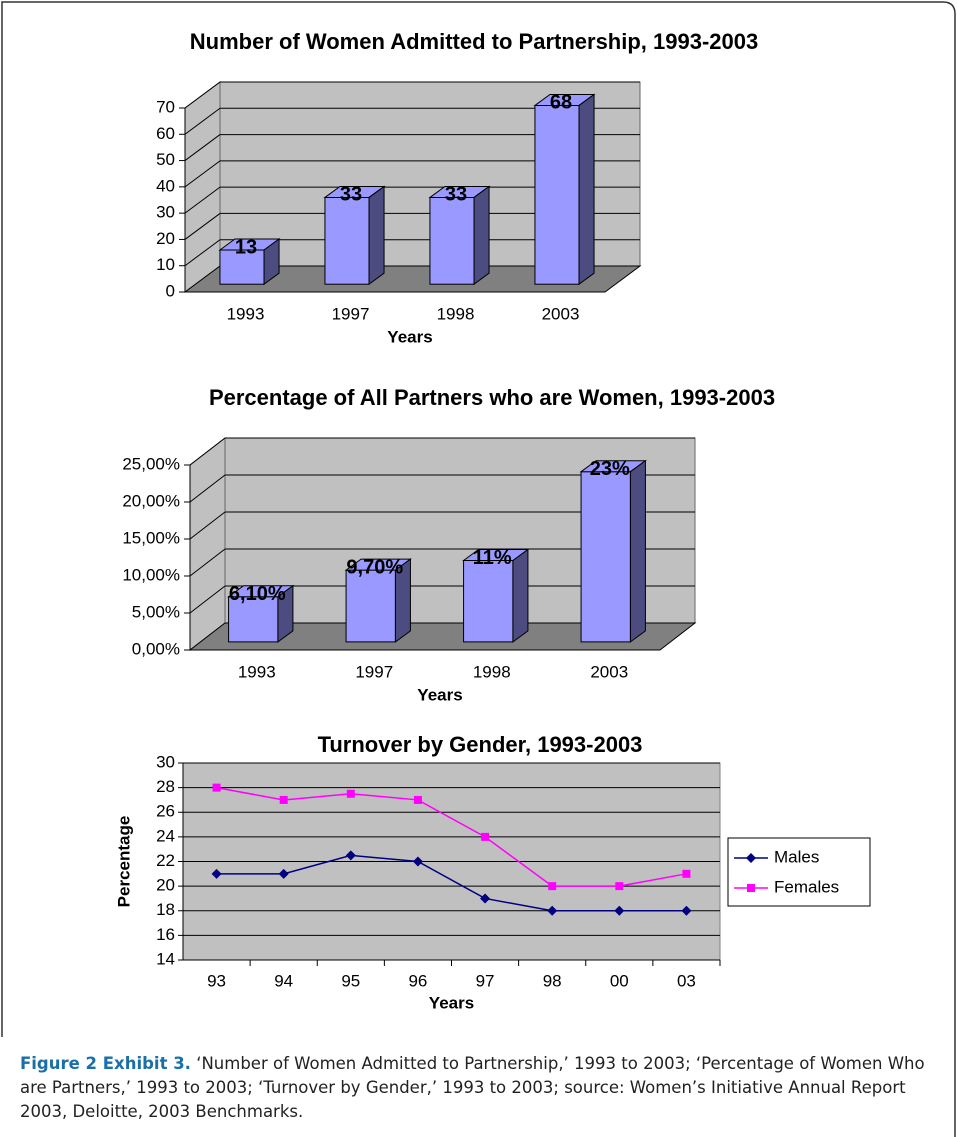 The height and width of the screenshot is (1137, 957). Describe the element at coordinates (246, 247) in the screenshot. I see `value-label: 13` at that location.